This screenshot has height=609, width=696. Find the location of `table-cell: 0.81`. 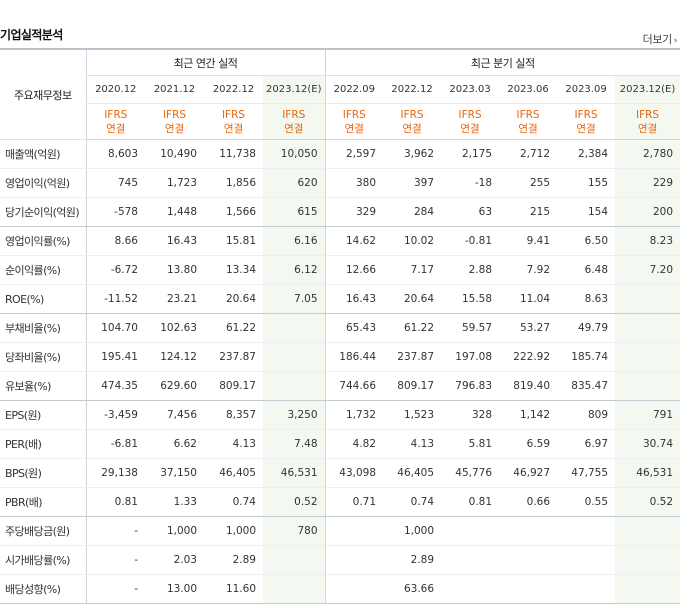

table-cell: 0.81 is located at coordinates (470, 502).